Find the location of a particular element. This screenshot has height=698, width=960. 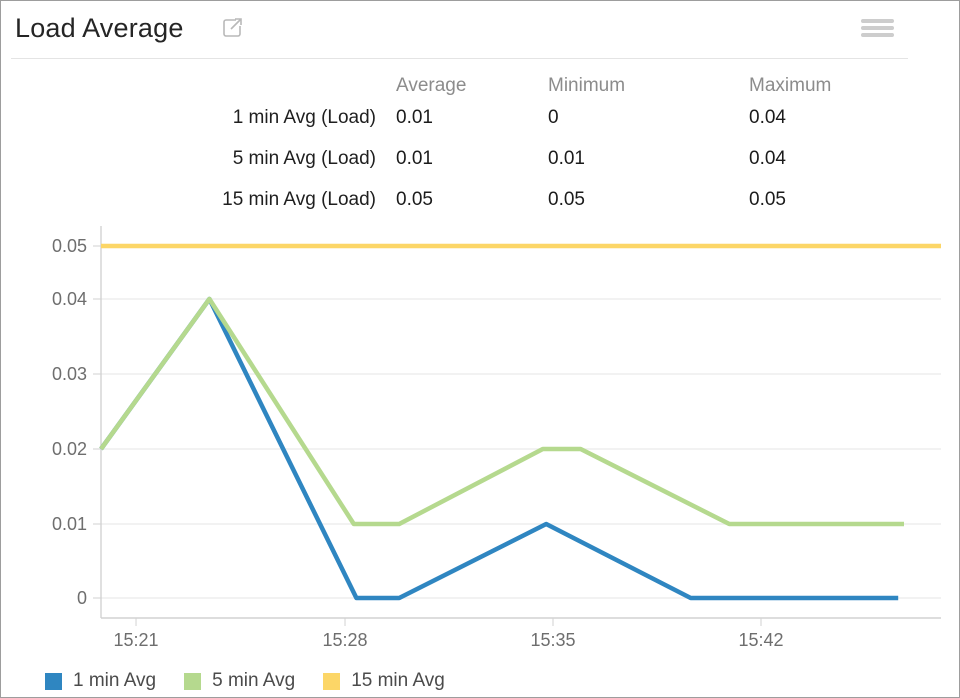

svg-text: 0.02 is located at coordinates (69, 449).